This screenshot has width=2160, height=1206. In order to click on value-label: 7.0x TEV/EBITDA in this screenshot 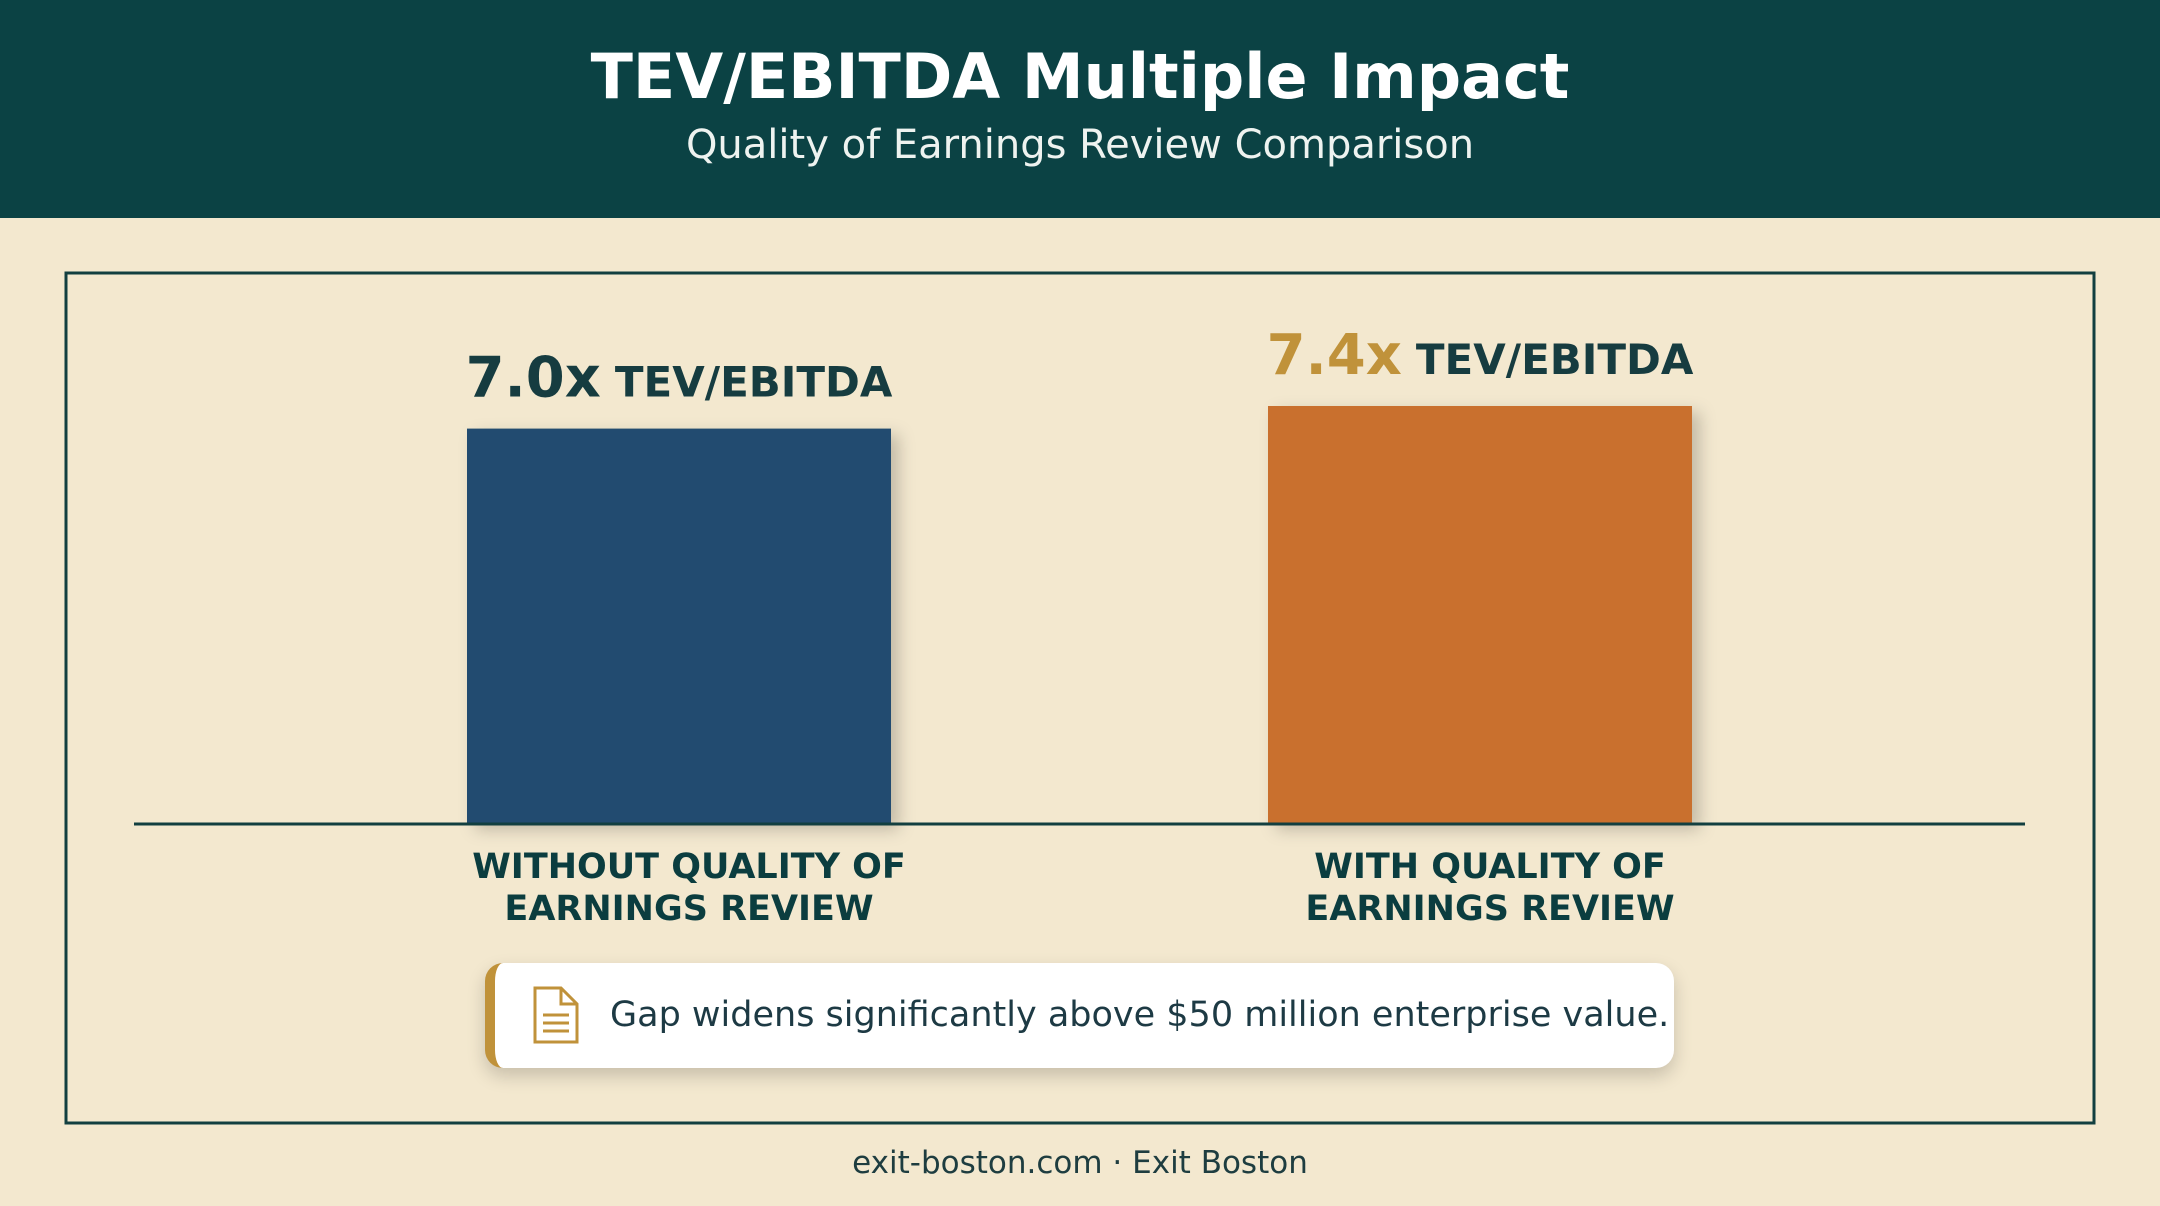, I will do `click(679, 378)`.